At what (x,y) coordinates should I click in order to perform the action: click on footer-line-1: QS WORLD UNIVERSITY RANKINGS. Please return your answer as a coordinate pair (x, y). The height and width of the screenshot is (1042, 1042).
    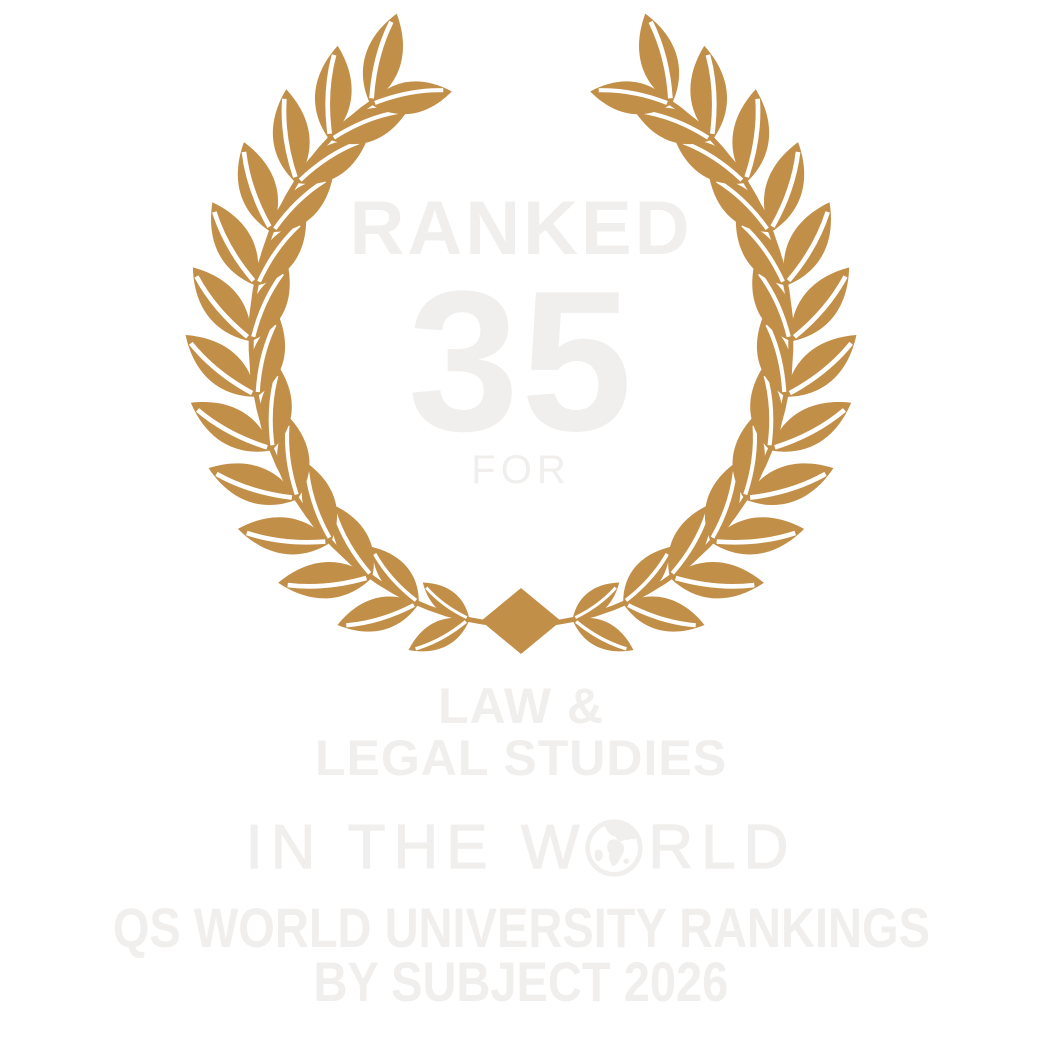
    Looking at the image, I should click on (521, 927).